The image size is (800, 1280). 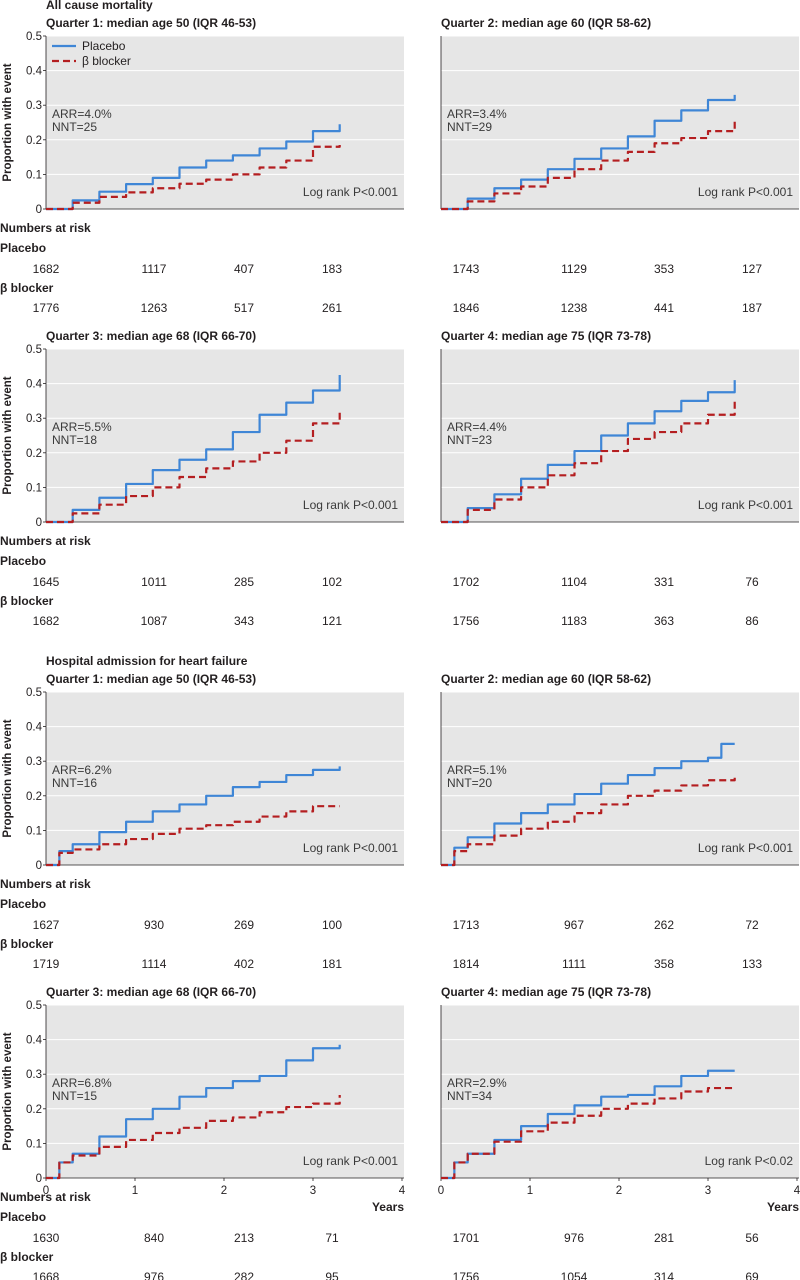 What do you see at coordinates (752, 582) in the screenshot?
I see `risk-value-placebo: 76` at bounding box center [752, 582].